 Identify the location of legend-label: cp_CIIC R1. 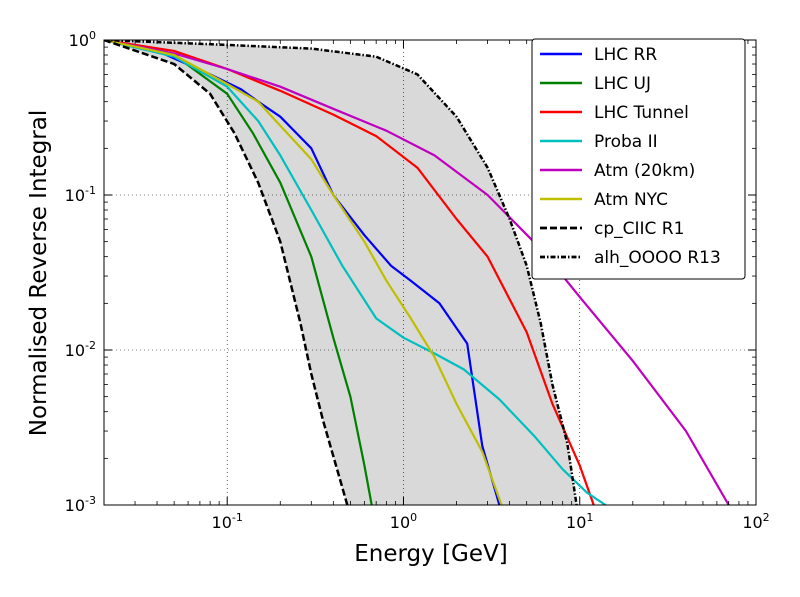
(639, 229).